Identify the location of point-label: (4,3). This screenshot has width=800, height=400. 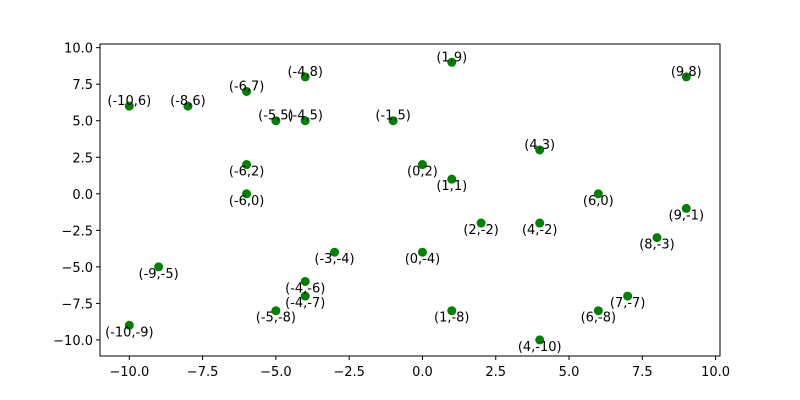
(539, 145).